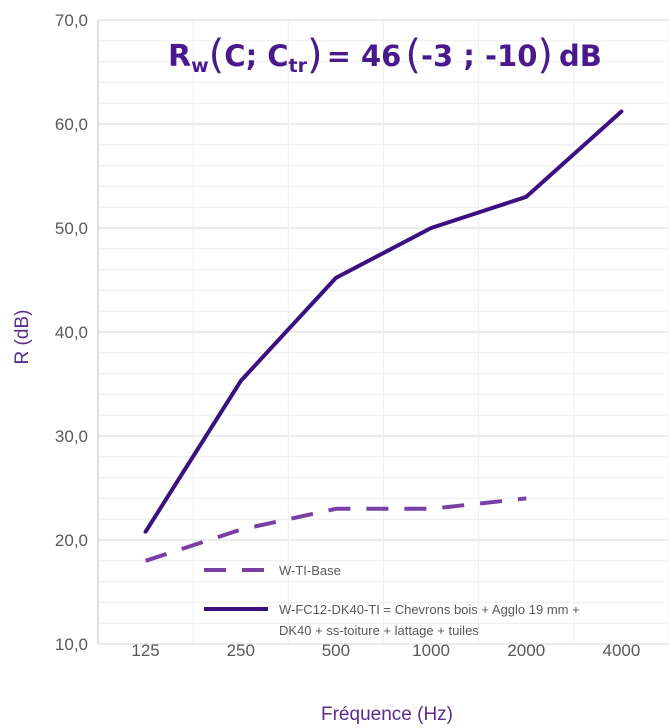  I want to click on y-tick-label: 40,0, so click(71, 332).